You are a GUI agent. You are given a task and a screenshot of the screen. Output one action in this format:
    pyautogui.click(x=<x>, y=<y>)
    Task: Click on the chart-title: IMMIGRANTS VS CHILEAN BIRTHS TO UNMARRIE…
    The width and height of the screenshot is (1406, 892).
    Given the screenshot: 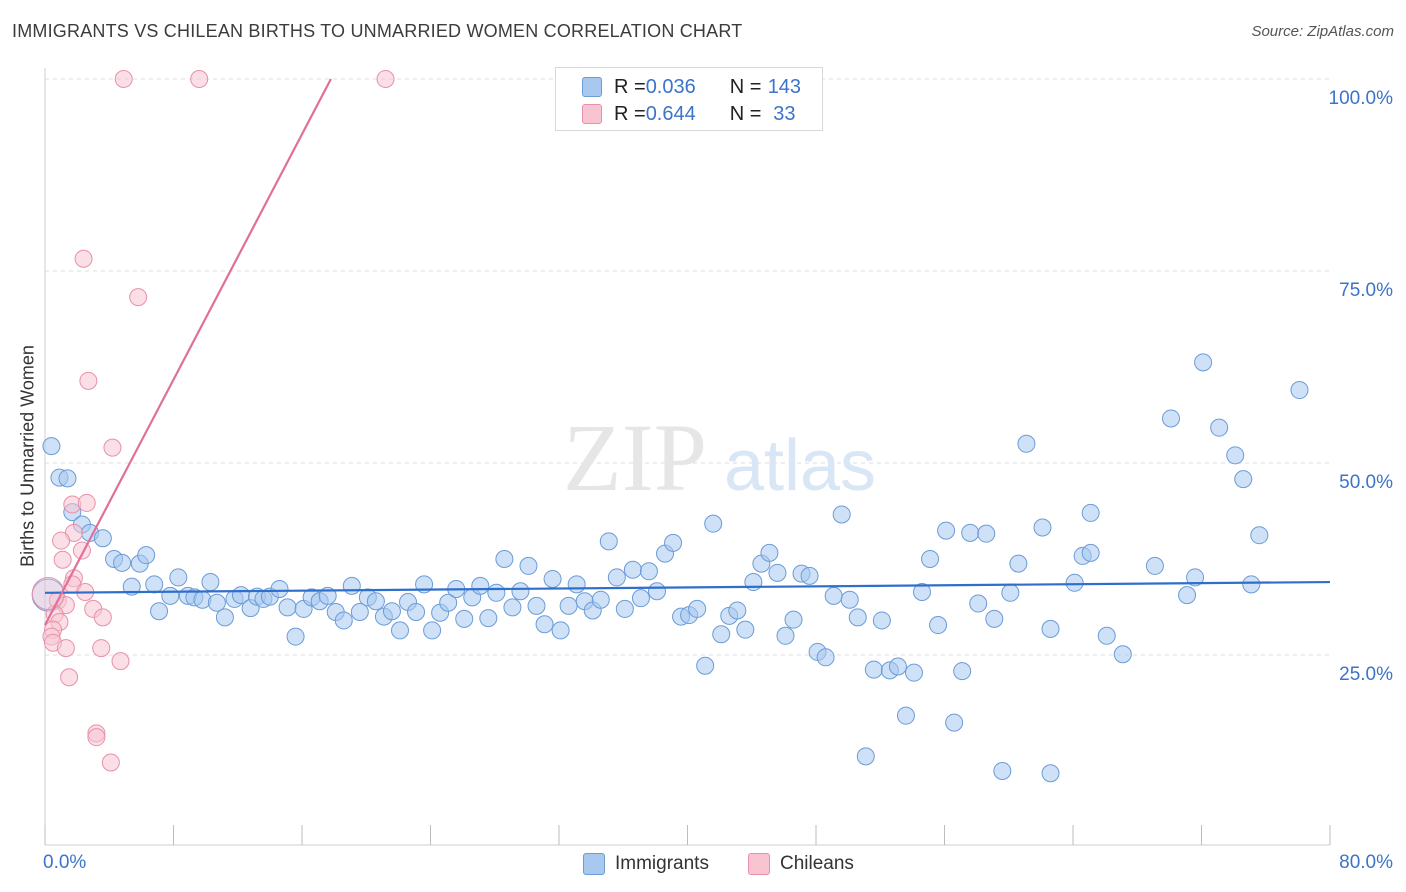 What is the action you would take?
    pyautogui.click(x=377, y=31)
    